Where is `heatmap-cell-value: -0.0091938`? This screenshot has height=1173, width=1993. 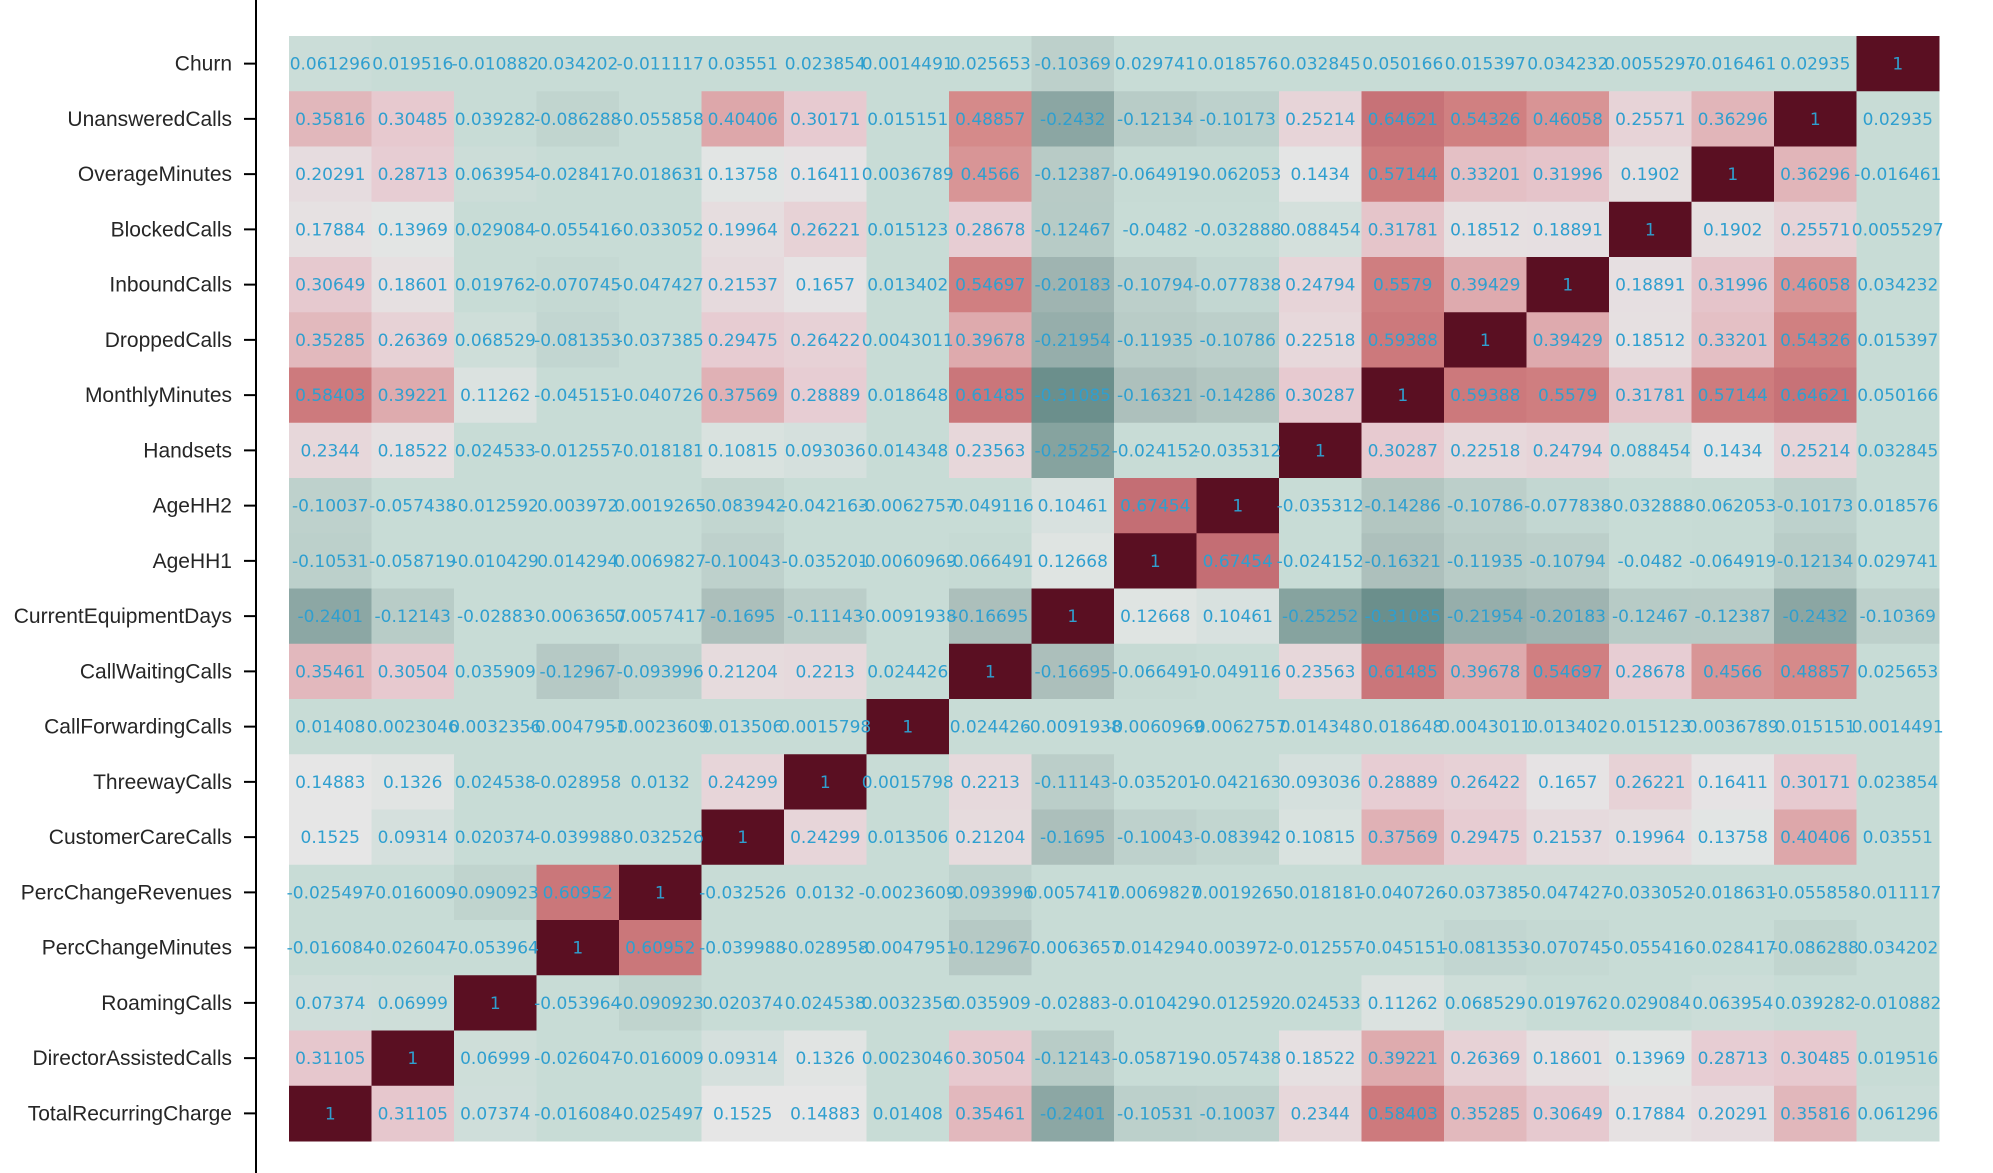 heatmap-cell-value: -0.0091938 is located at coordinates (1073, 728).